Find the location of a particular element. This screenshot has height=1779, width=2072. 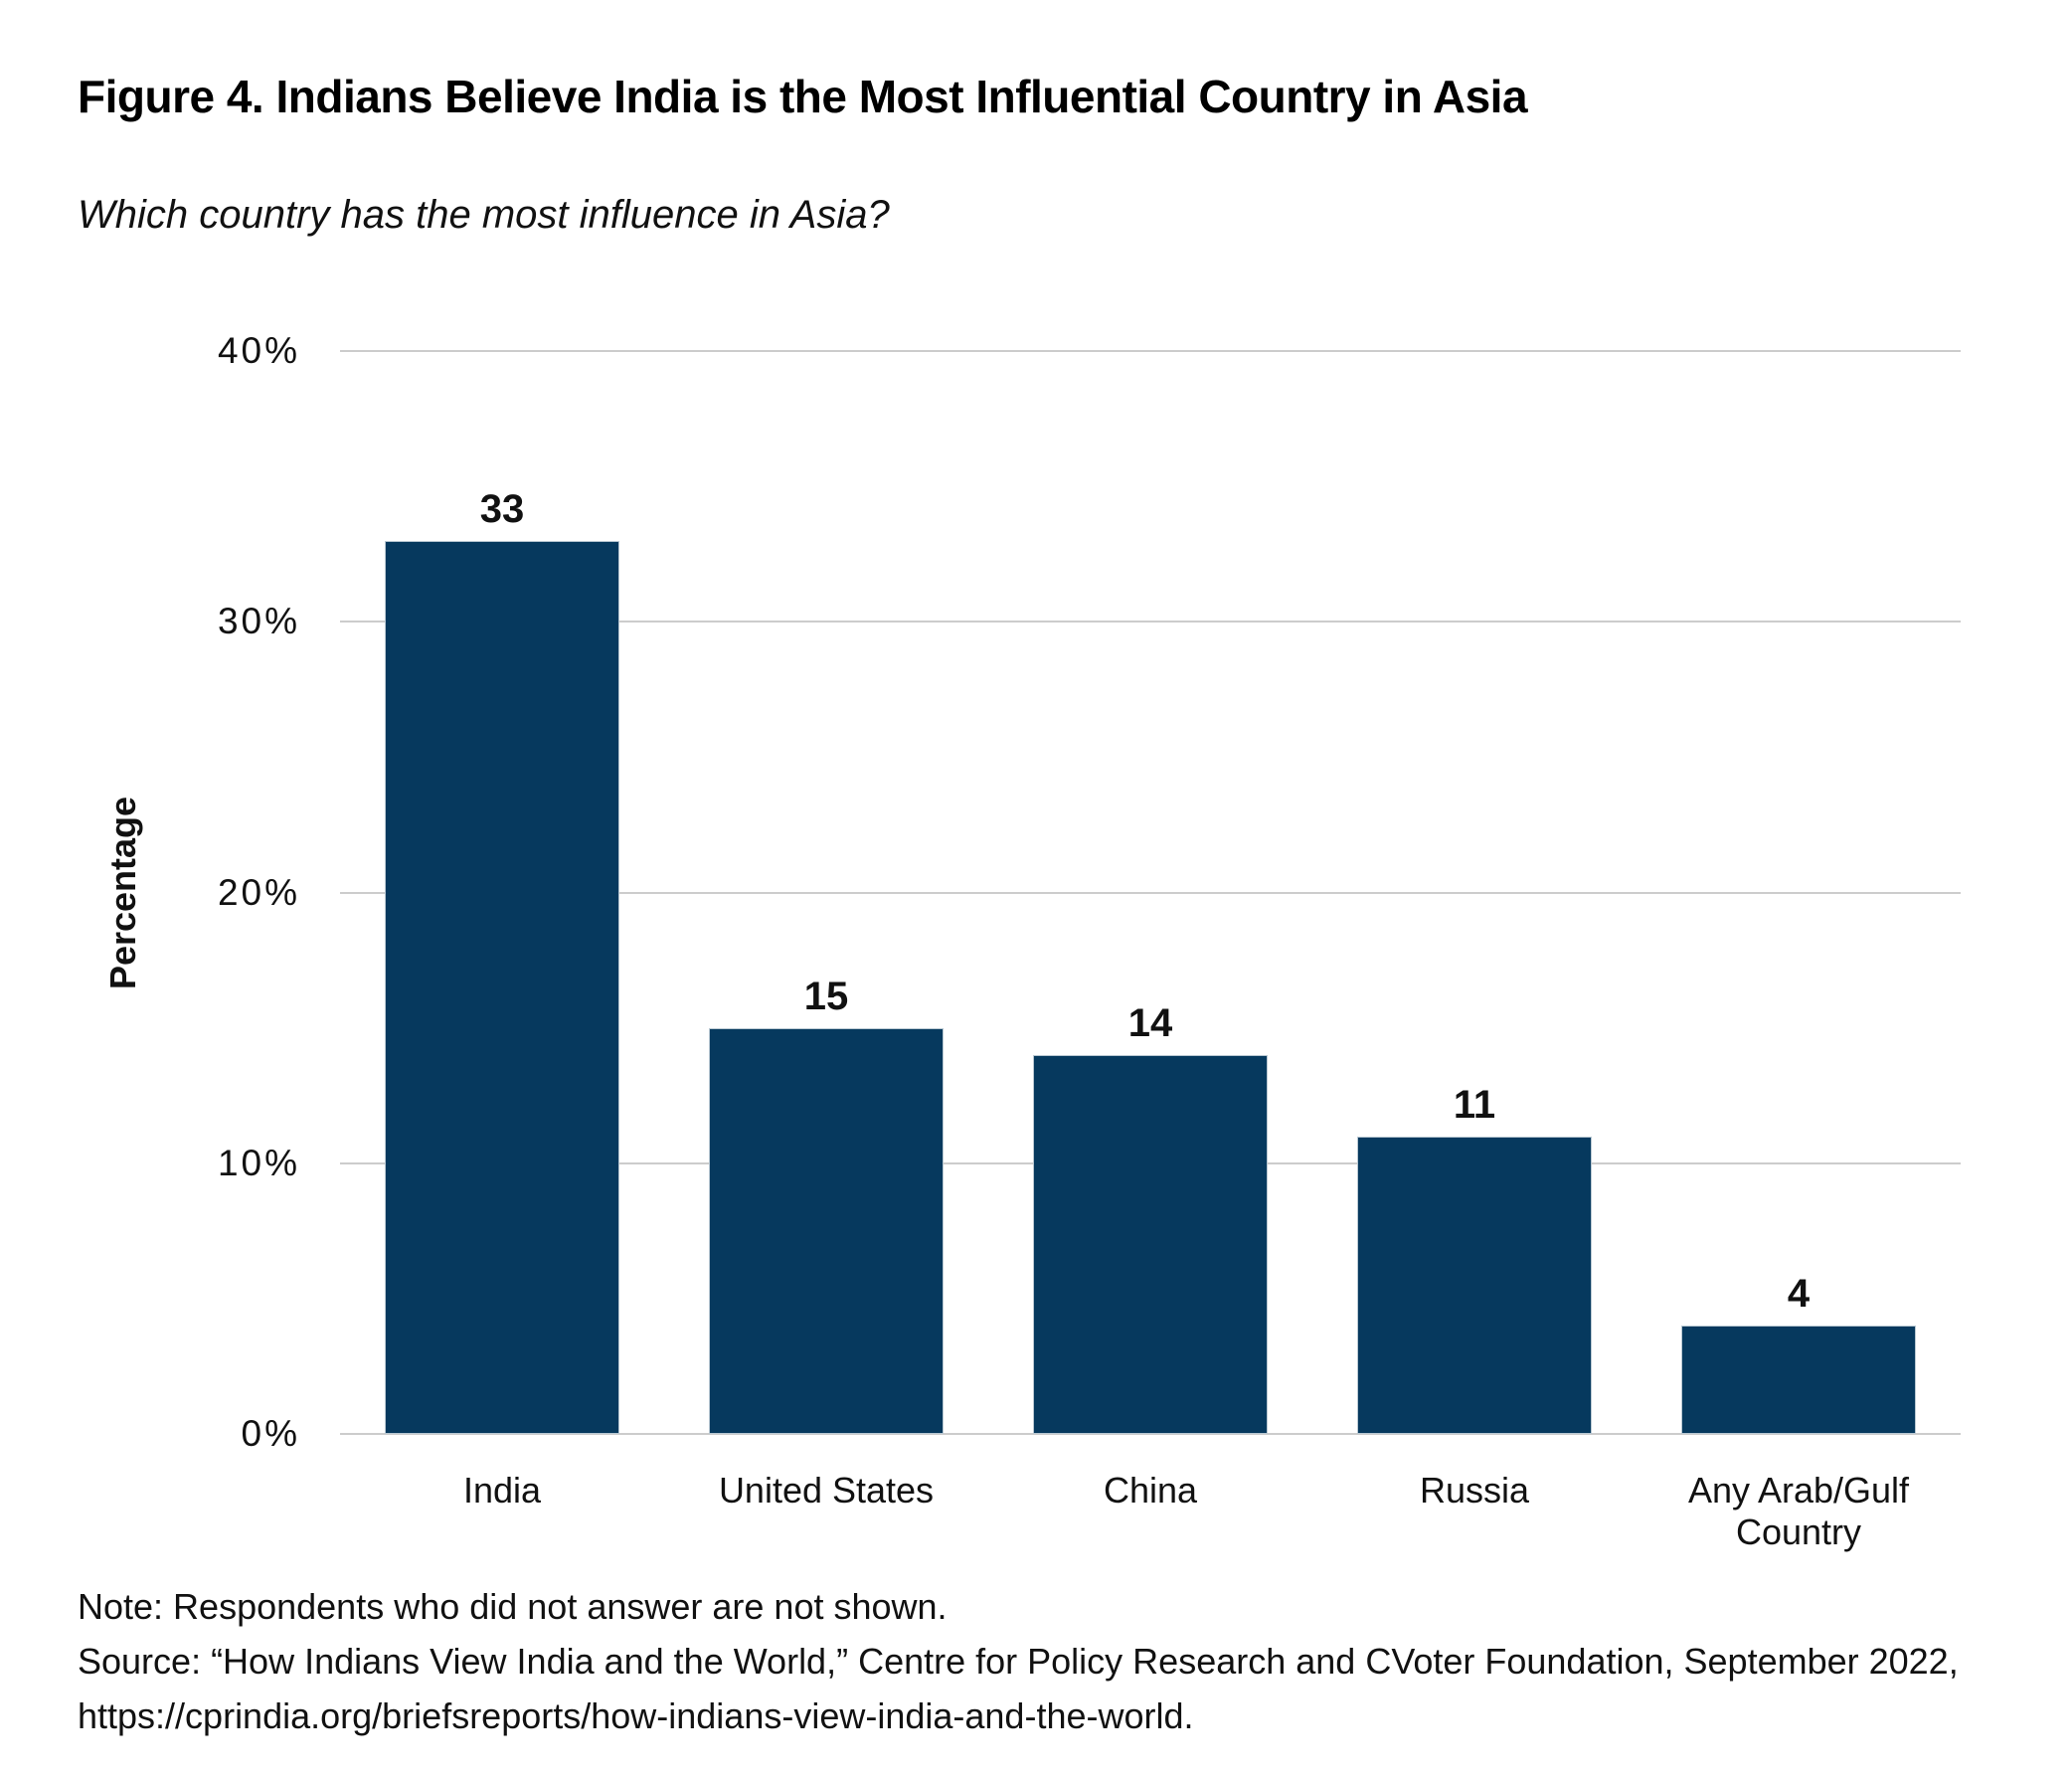

y-tick-label-0: 0% is located at coordinates (271, 1433).